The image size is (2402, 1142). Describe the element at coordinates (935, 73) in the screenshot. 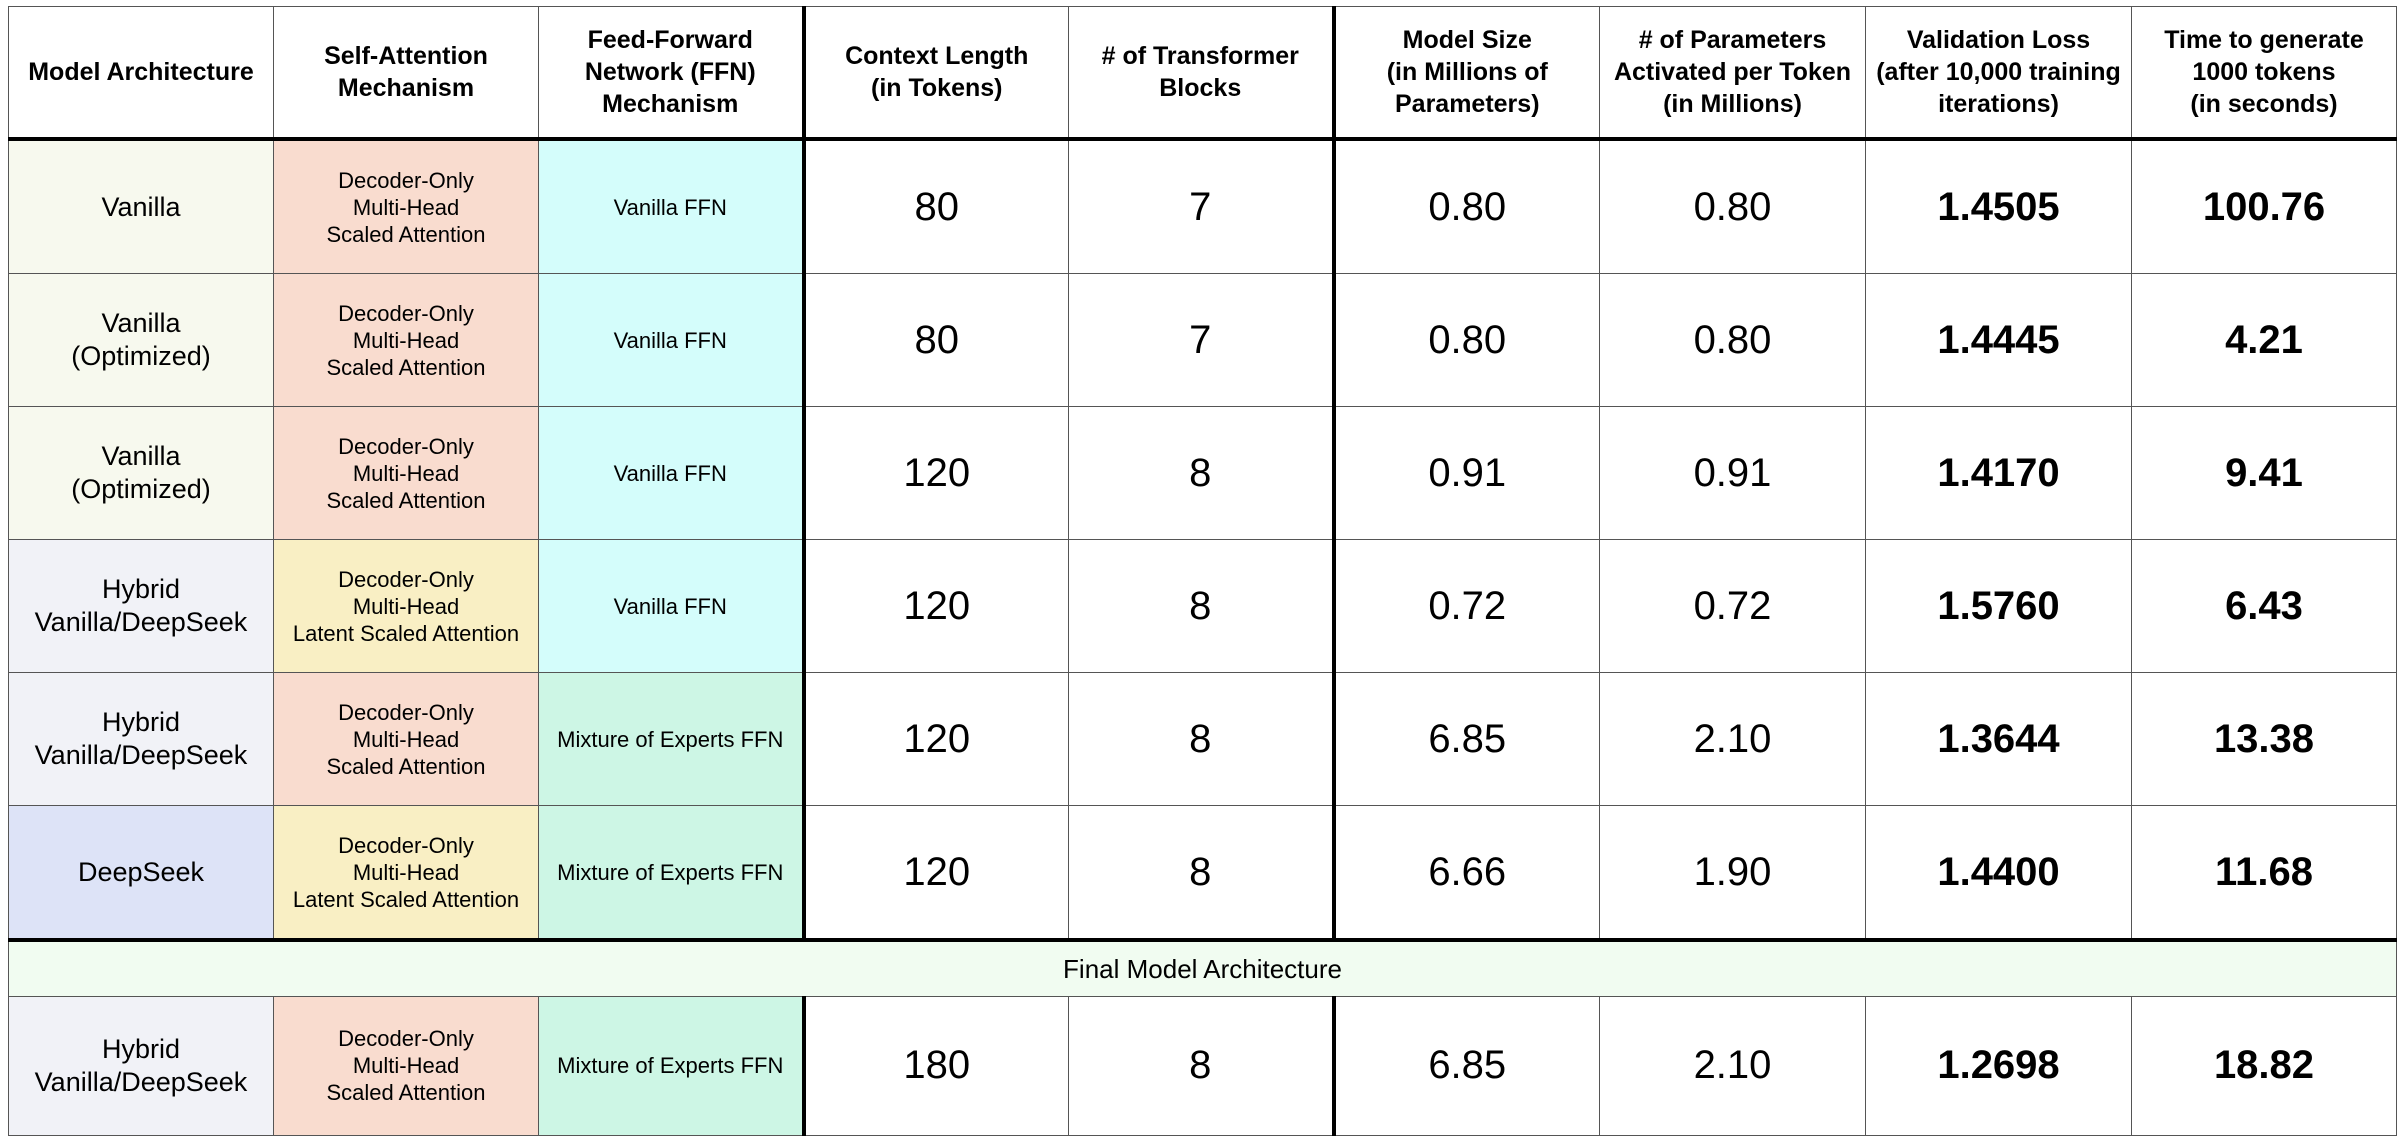

I see `header-context-length: Context Length (in Tokens)` at that location.